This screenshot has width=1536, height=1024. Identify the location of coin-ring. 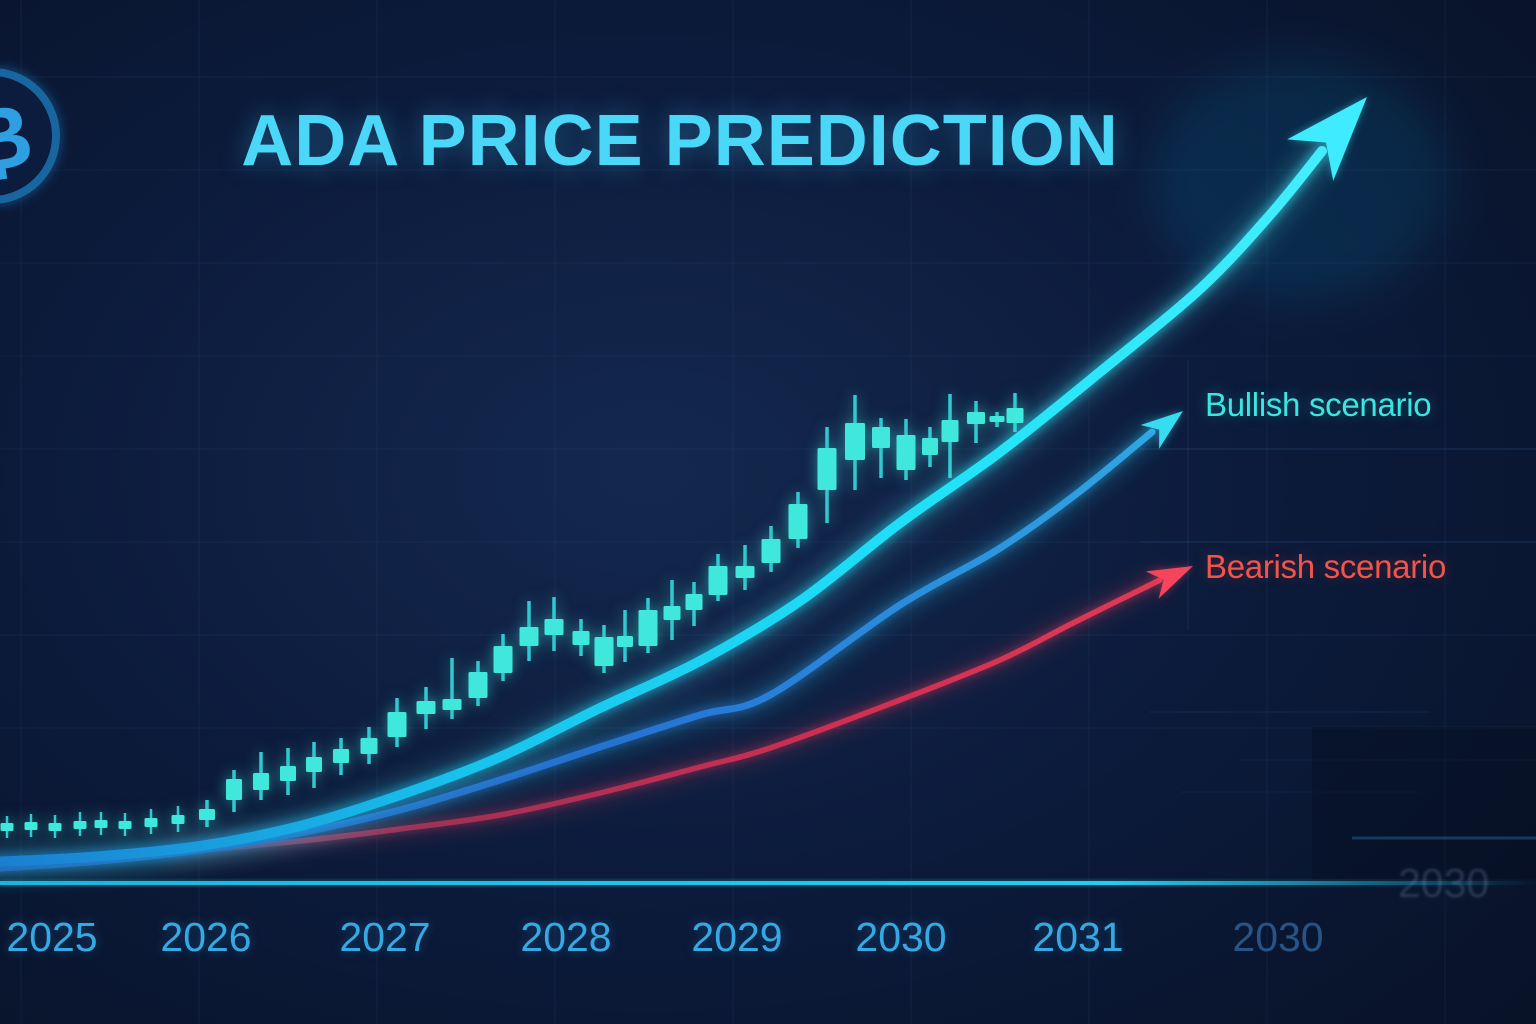
(30, 136).